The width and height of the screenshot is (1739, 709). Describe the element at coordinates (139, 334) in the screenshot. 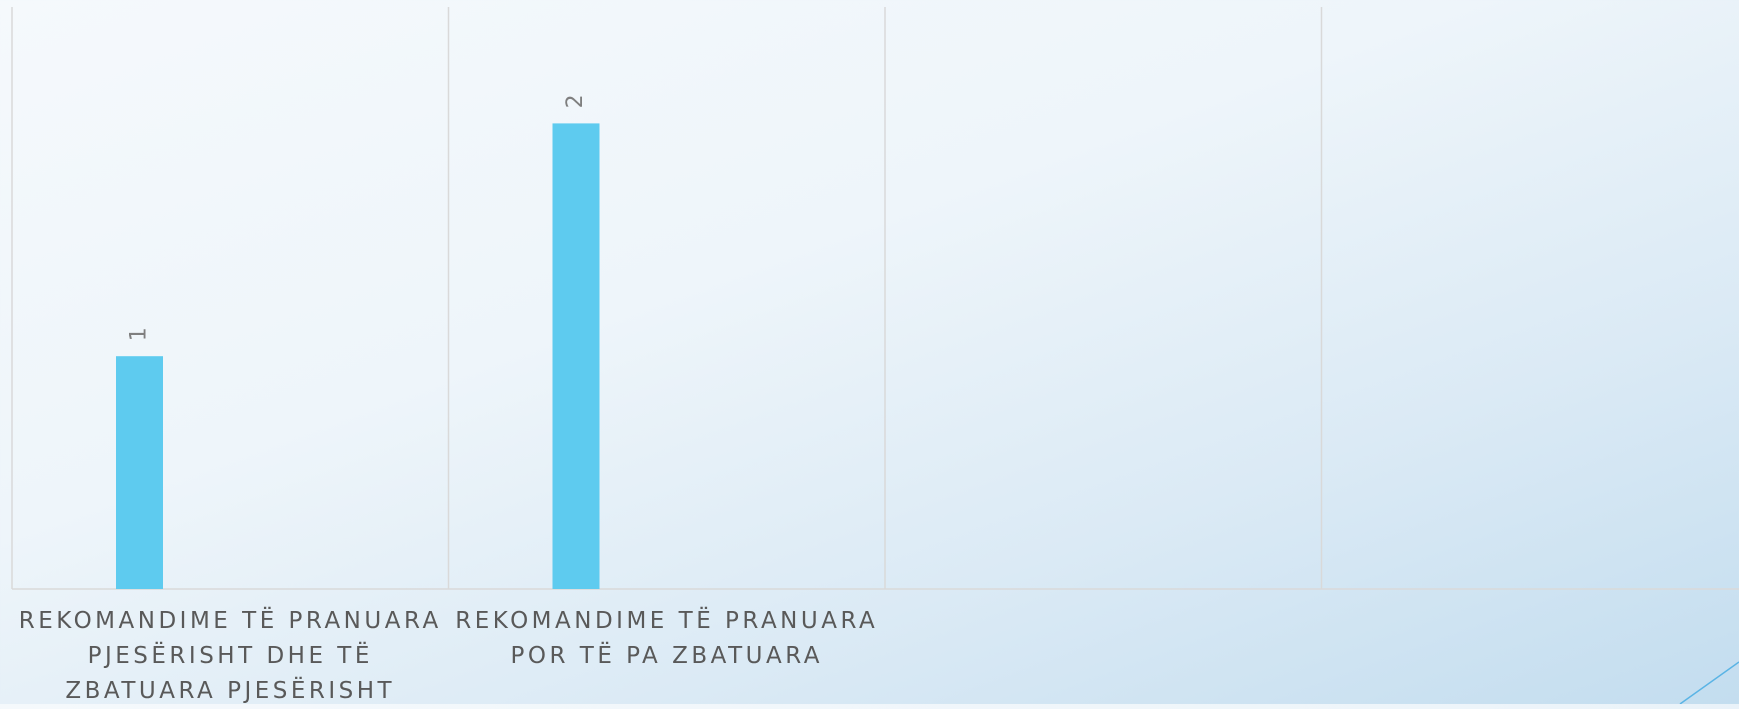

I see `data-label: 1` at that location.